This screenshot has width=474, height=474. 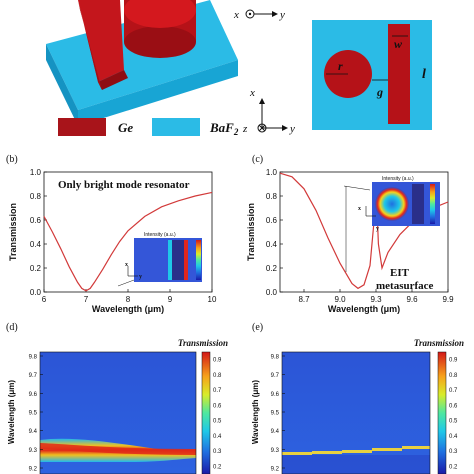 I want to click on baf2-label: BaF2, so click(x=224, y=128).